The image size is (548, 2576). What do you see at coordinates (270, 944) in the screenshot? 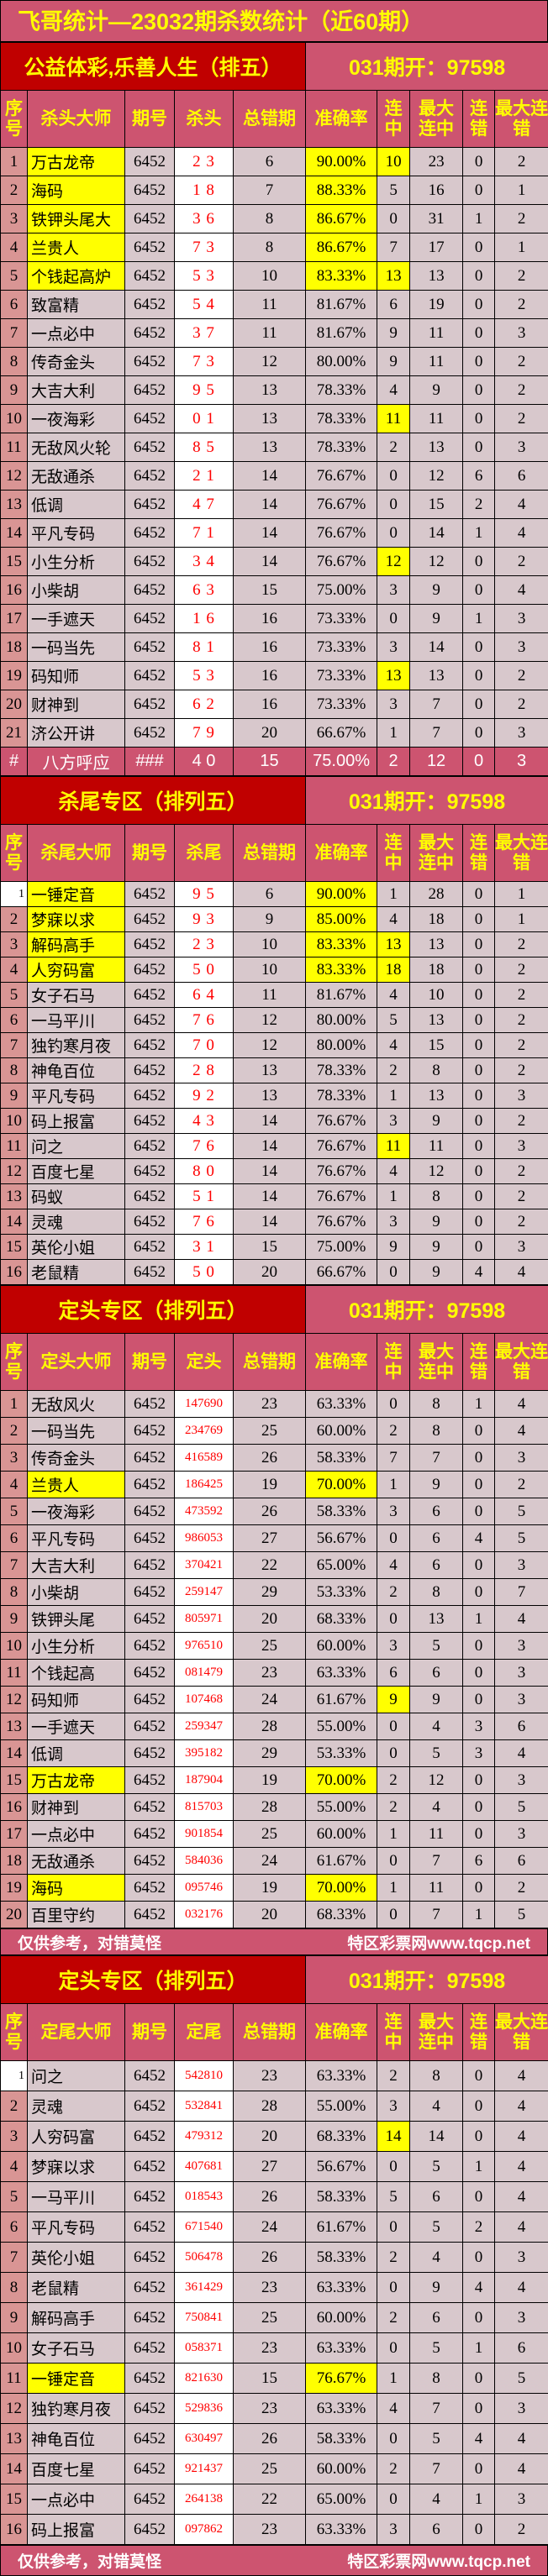
I see `cell-total-errors: 10` at bounding box center [270, 944].